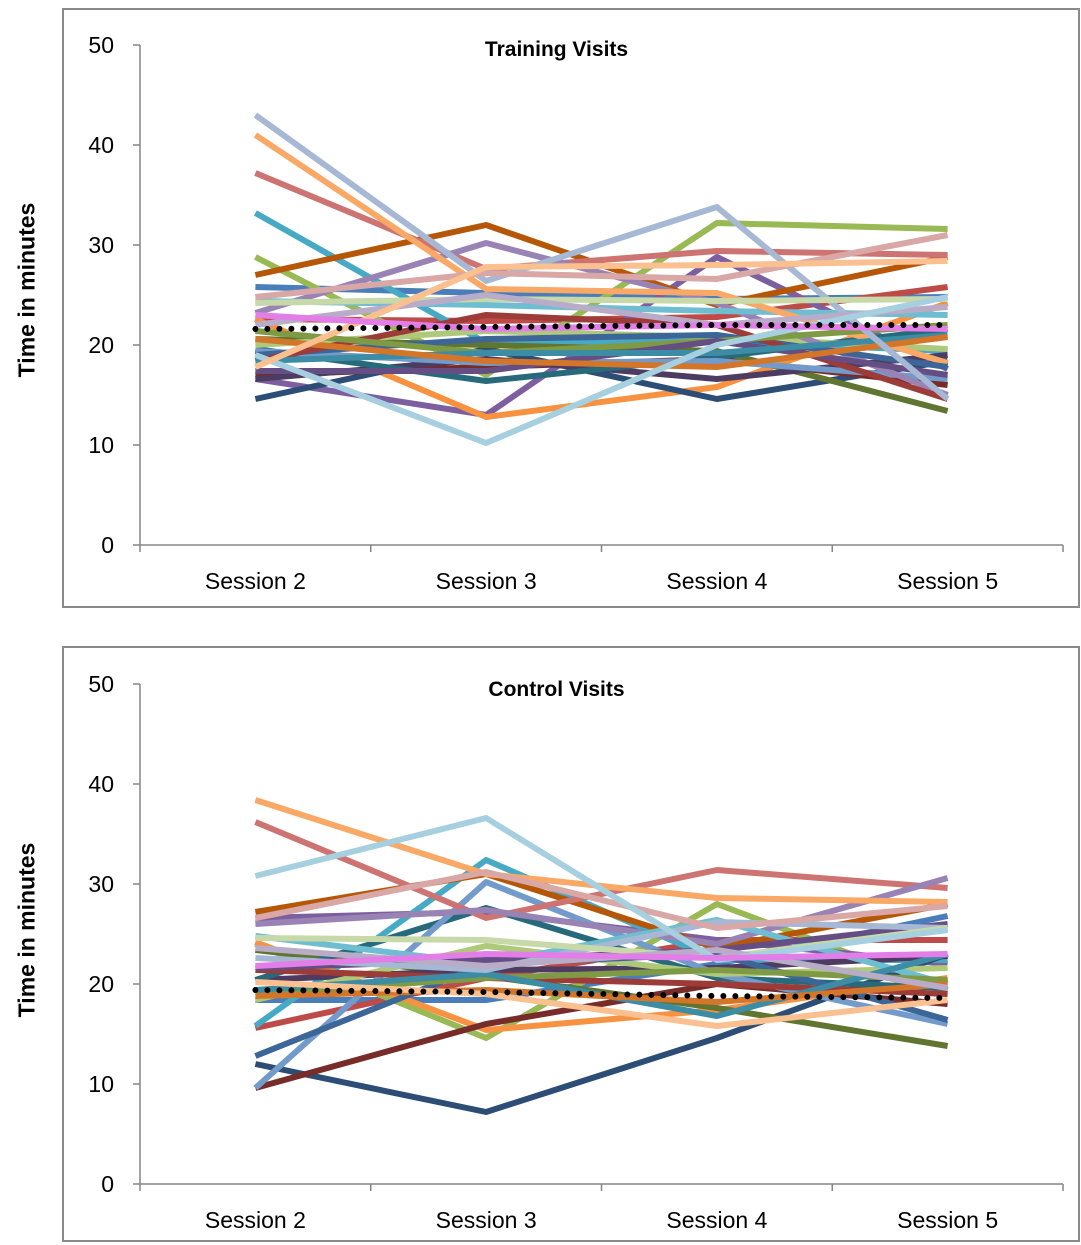 This screenshot has width=1081, height=1245. I want to click on control-y-tick-label: 50, so click(101, 684).